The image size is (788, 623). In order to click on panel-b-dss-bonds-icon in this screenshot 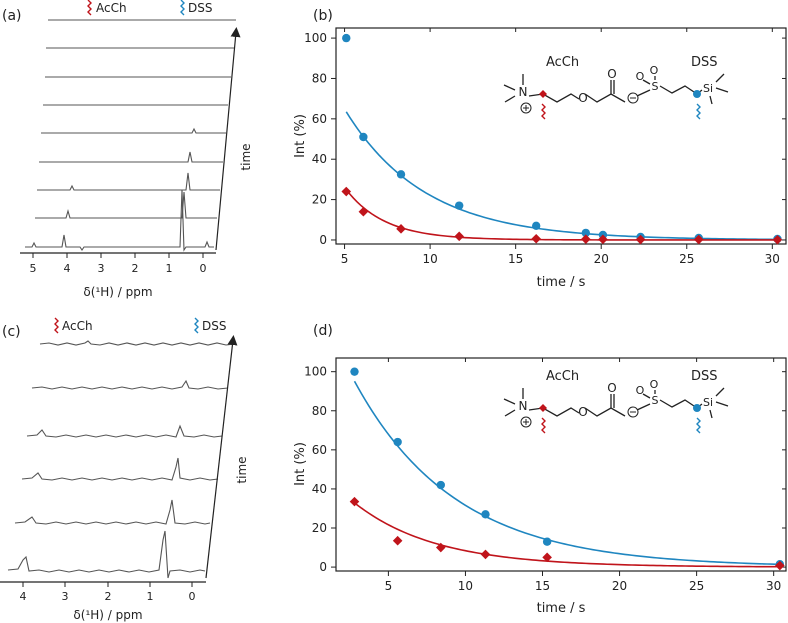, I will do `click(682, 89)`.